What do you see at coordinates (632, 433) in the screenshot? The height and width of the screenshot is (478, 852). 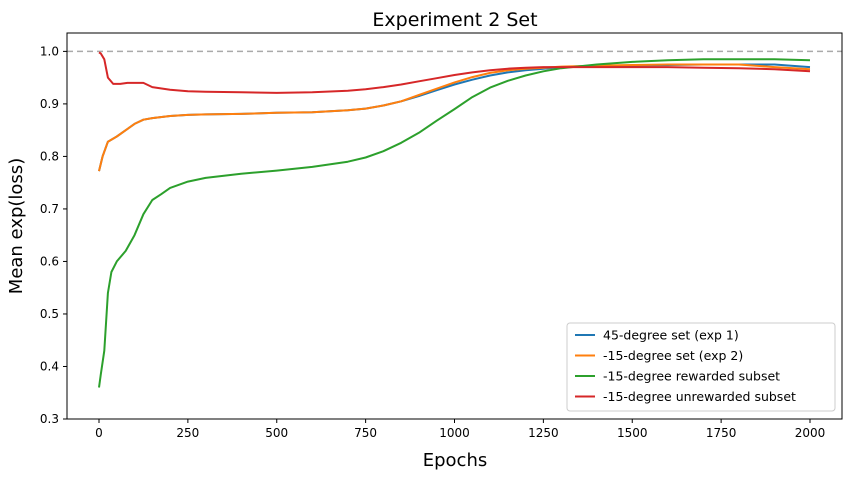 I see `x-tick-label: 1500` at bounding box center [632, 433].